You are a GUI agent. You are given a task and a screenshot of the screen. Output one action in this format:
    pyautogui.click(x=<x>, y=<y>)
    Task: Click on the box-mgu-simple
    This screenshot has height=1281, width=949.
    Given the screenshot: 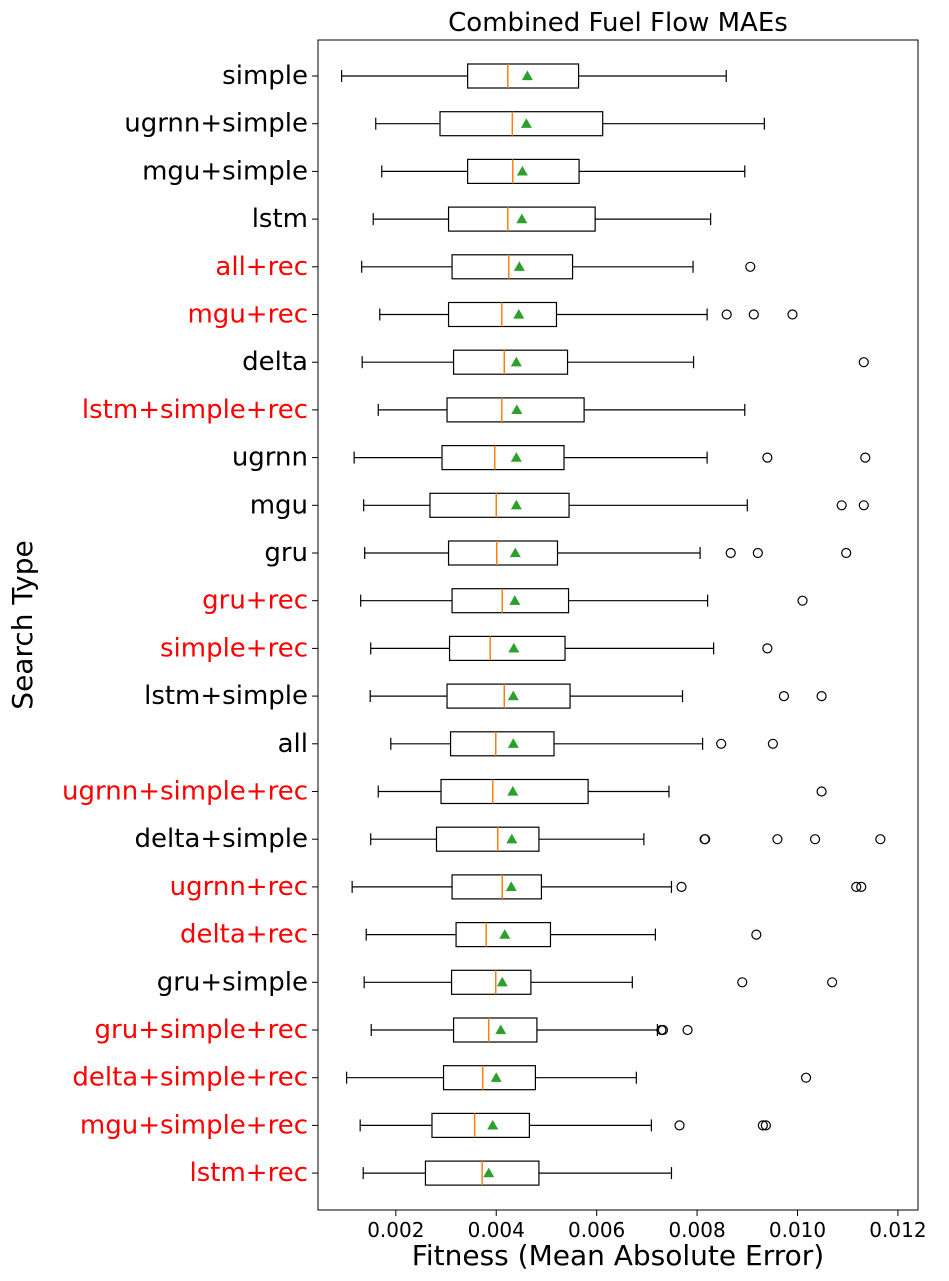 What is the action you would take?
    pyautogui.click(x=563, y=171)
    